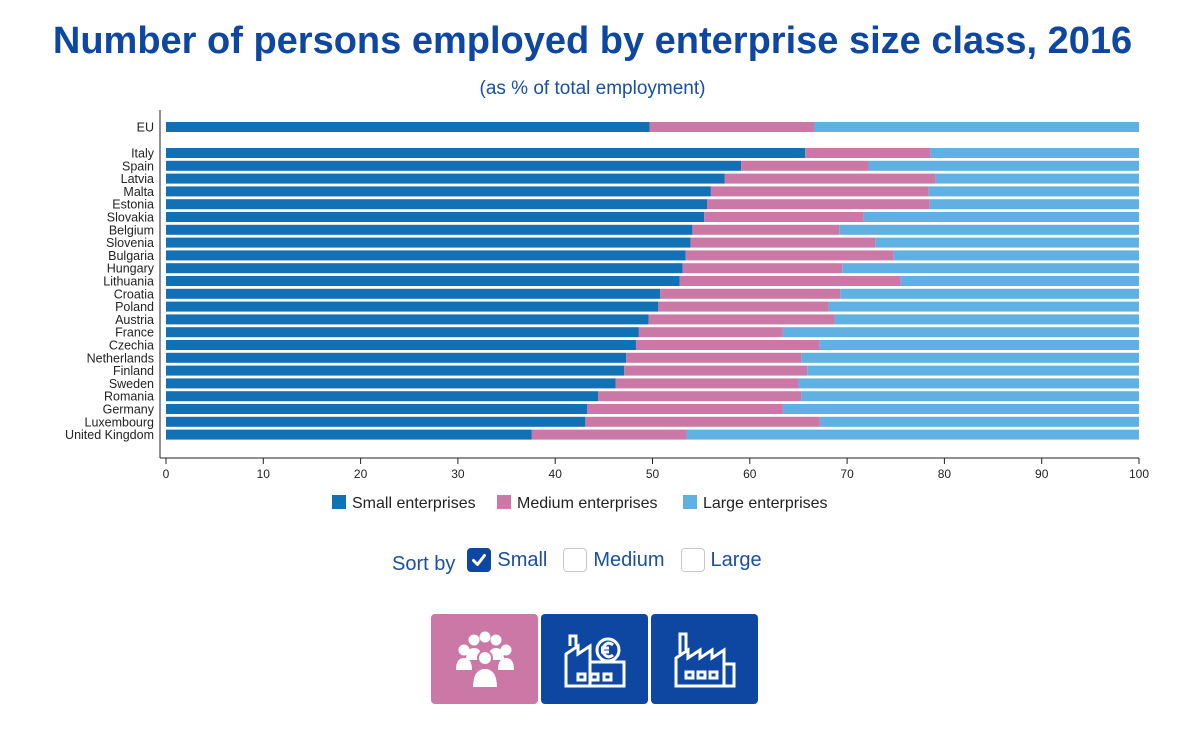 The height and width of the screenshot is (732, 1200). Describe the element at coordinates (486, 153) in the screenshot. I see `bar-italy-small` at that location.